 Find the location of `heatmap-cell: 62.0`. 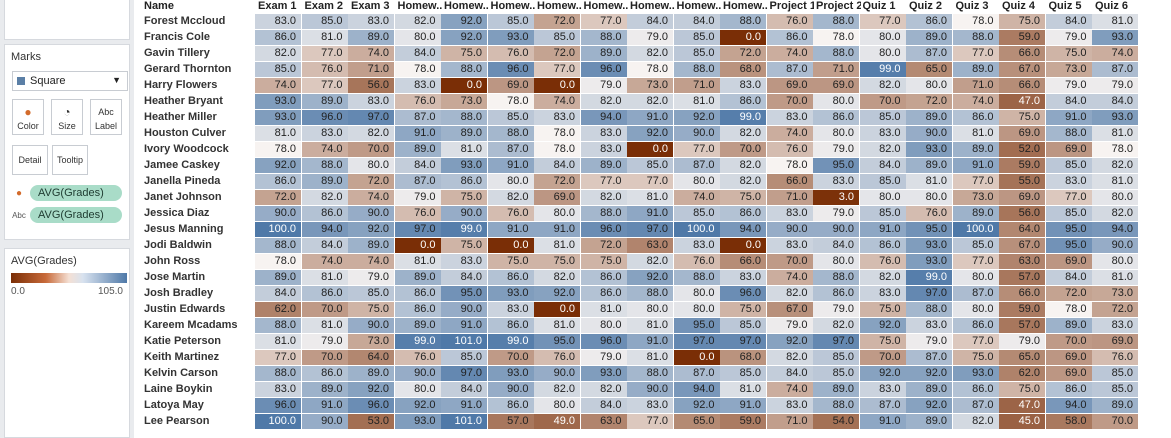

heatmap-cell: 62.0 is located at coordinates (278, 309).